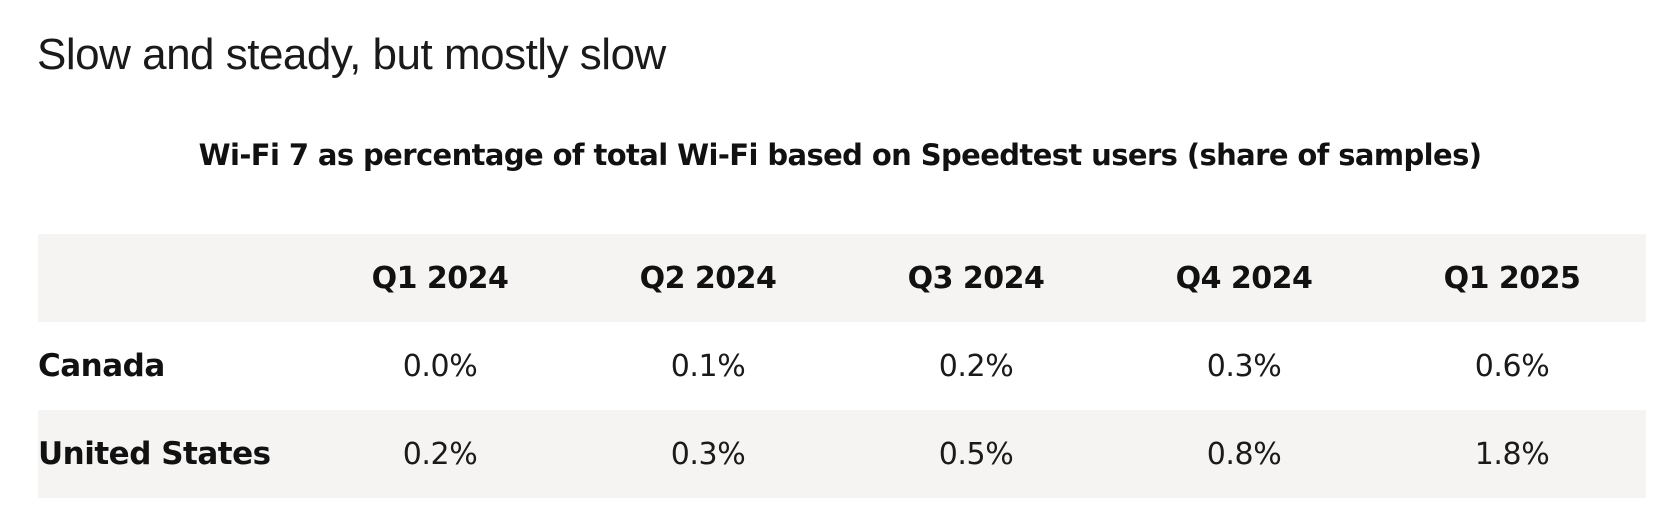 The height and width of the screenshot is (530, 1672). What do you see at coordinates (1244, 454) in the screenshot?
I see `table-cell: 0.8%` at bounding box center [1244, 454].